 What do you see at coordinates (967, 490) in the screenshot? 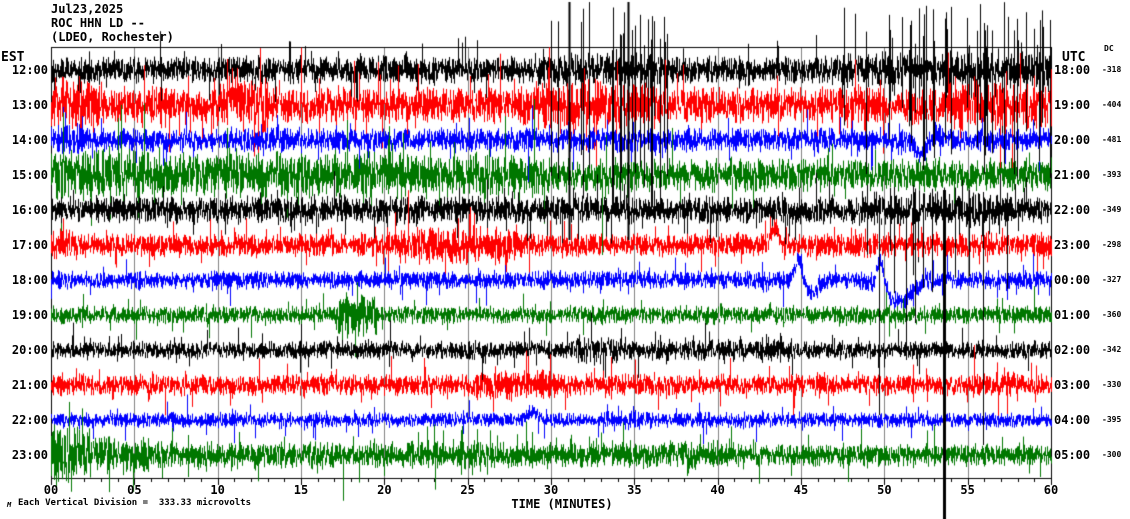
I see `minute-tick-label: 55` at bounding box center [967, 490].